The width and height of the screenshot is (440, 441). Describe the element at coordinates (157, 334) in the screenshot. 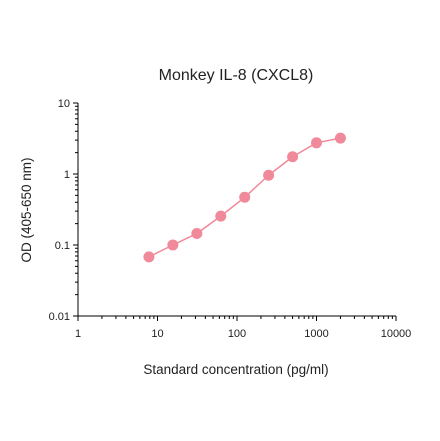

I see `x-tick-label: 10` at that location.